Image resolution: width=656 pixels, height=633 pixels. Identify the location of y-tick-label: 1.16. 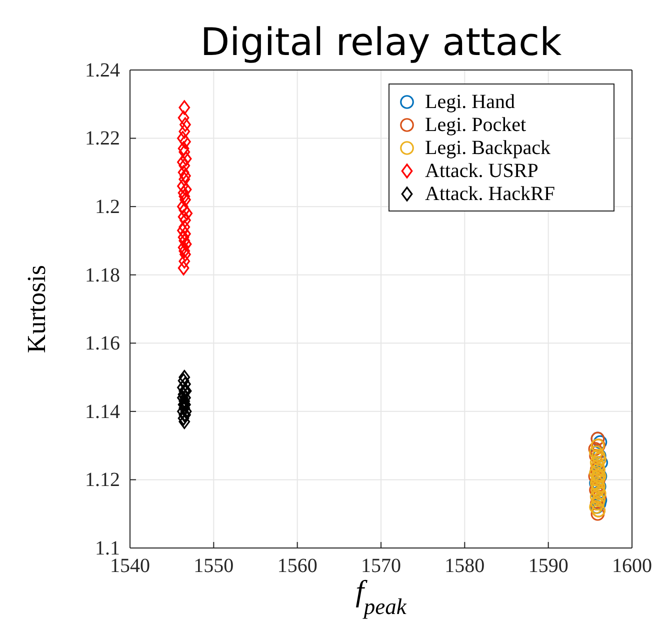
(102, 343).